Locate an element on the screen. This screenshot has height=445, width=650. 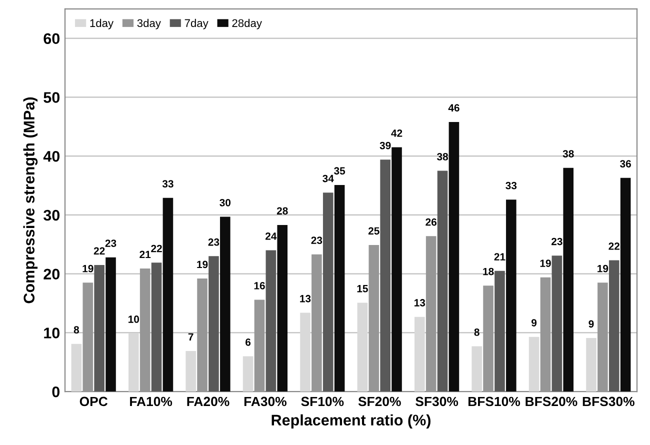
data-label: 18 is located at coordinates (488, 272).